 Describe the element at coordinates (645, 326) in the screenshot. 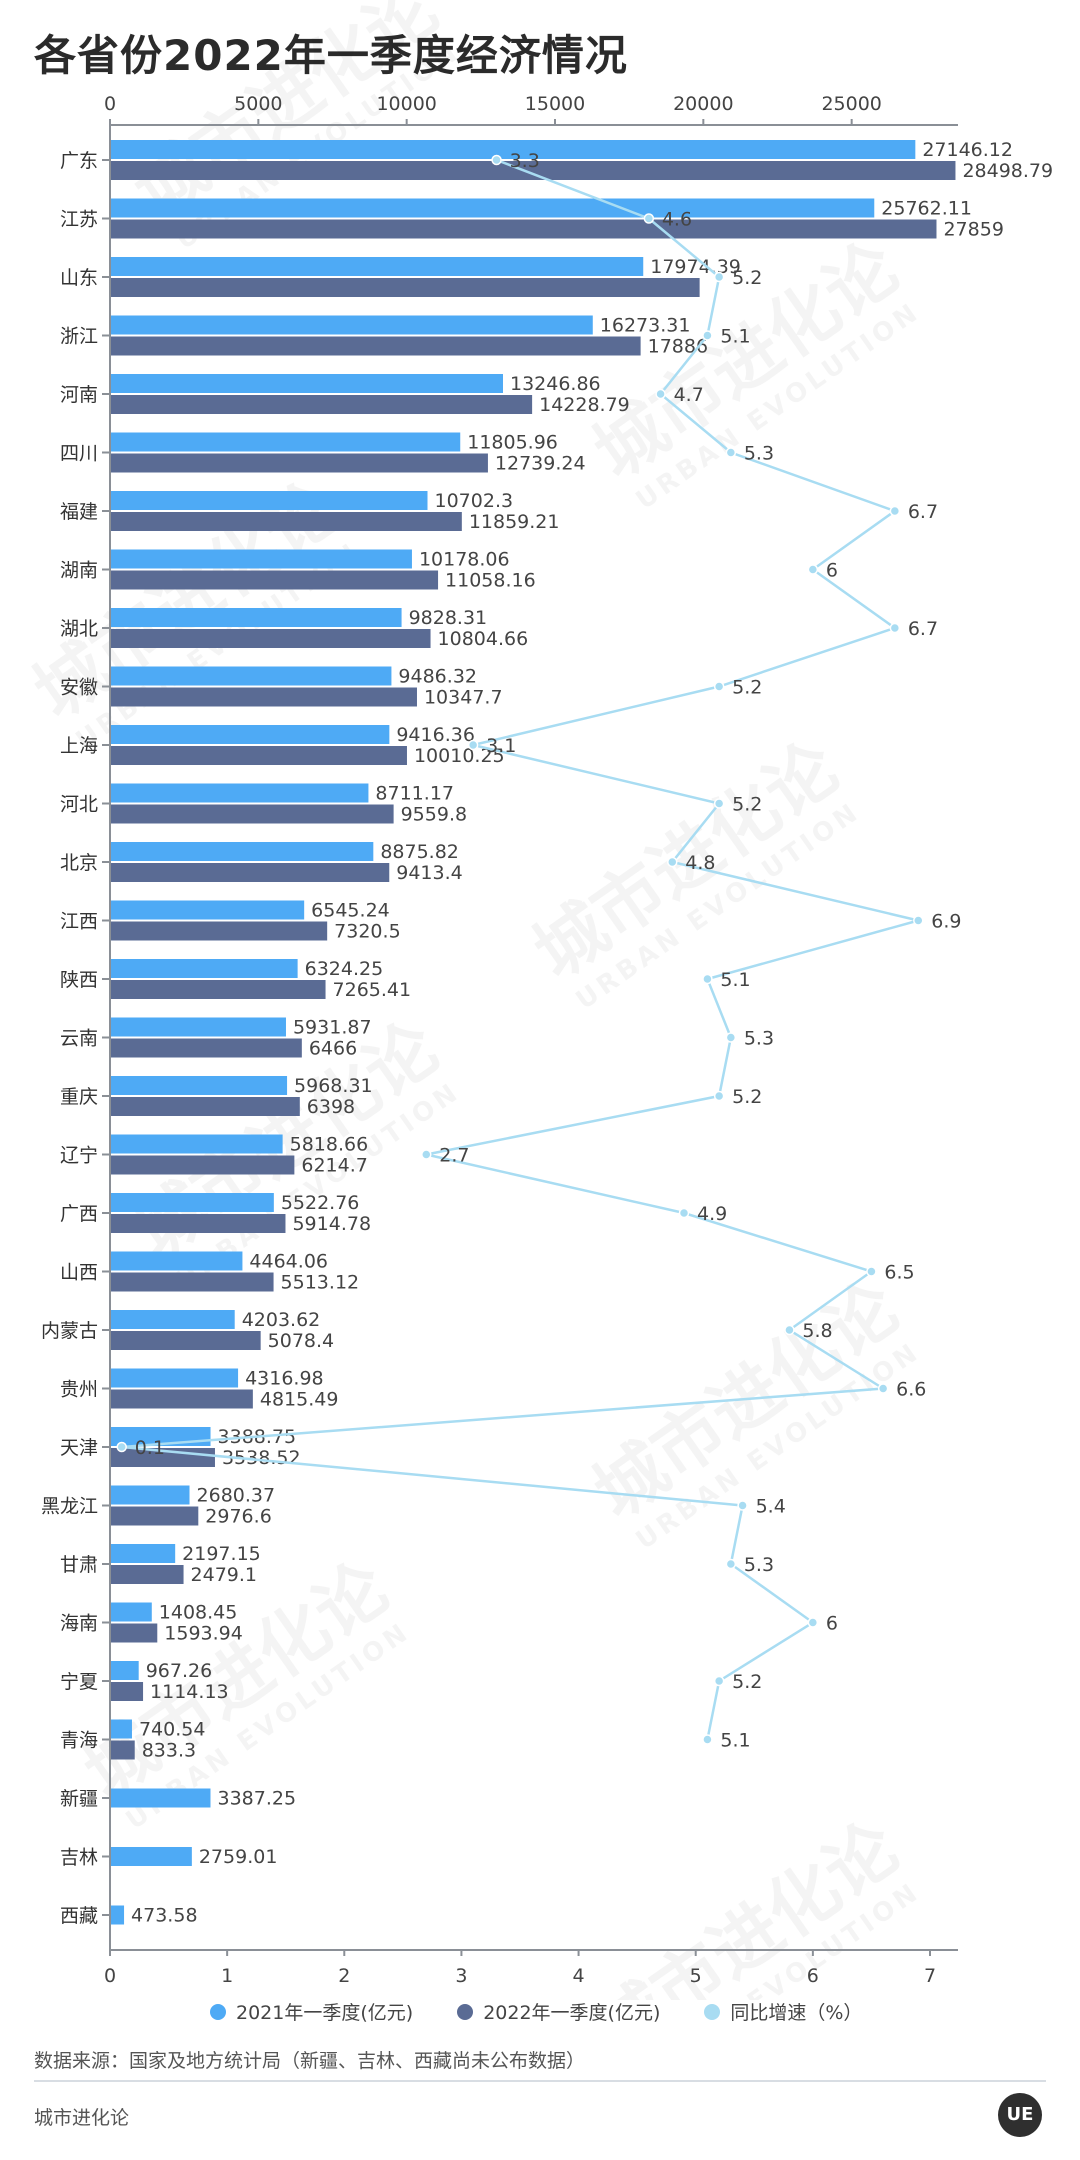

I see `bar-label-2021: 16273.31` at that location.